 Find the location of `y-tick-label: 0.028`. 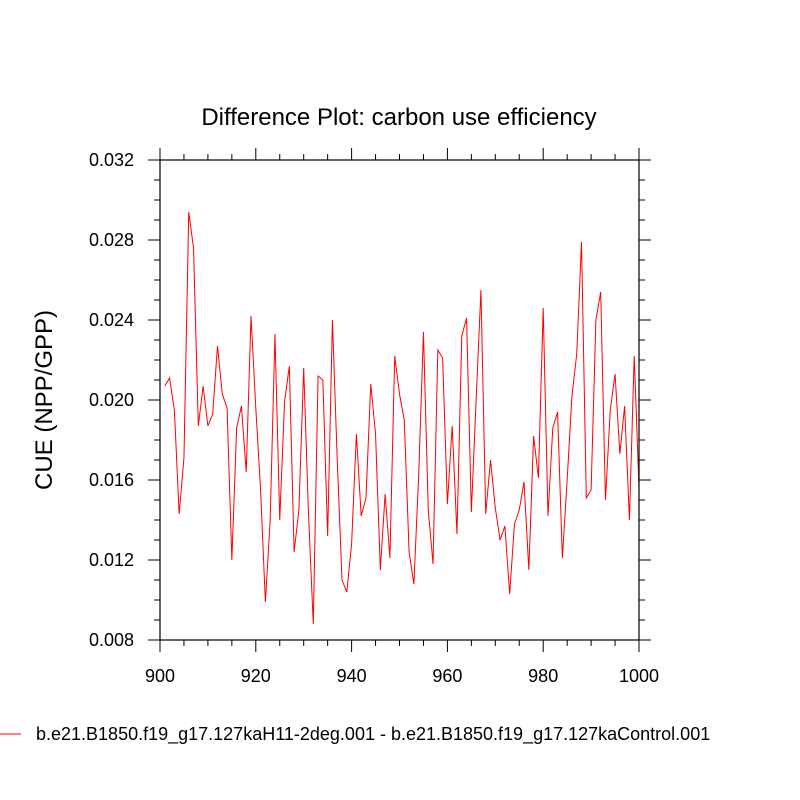

y-tick-label: 0.028 is located at coordinates (111, 240).